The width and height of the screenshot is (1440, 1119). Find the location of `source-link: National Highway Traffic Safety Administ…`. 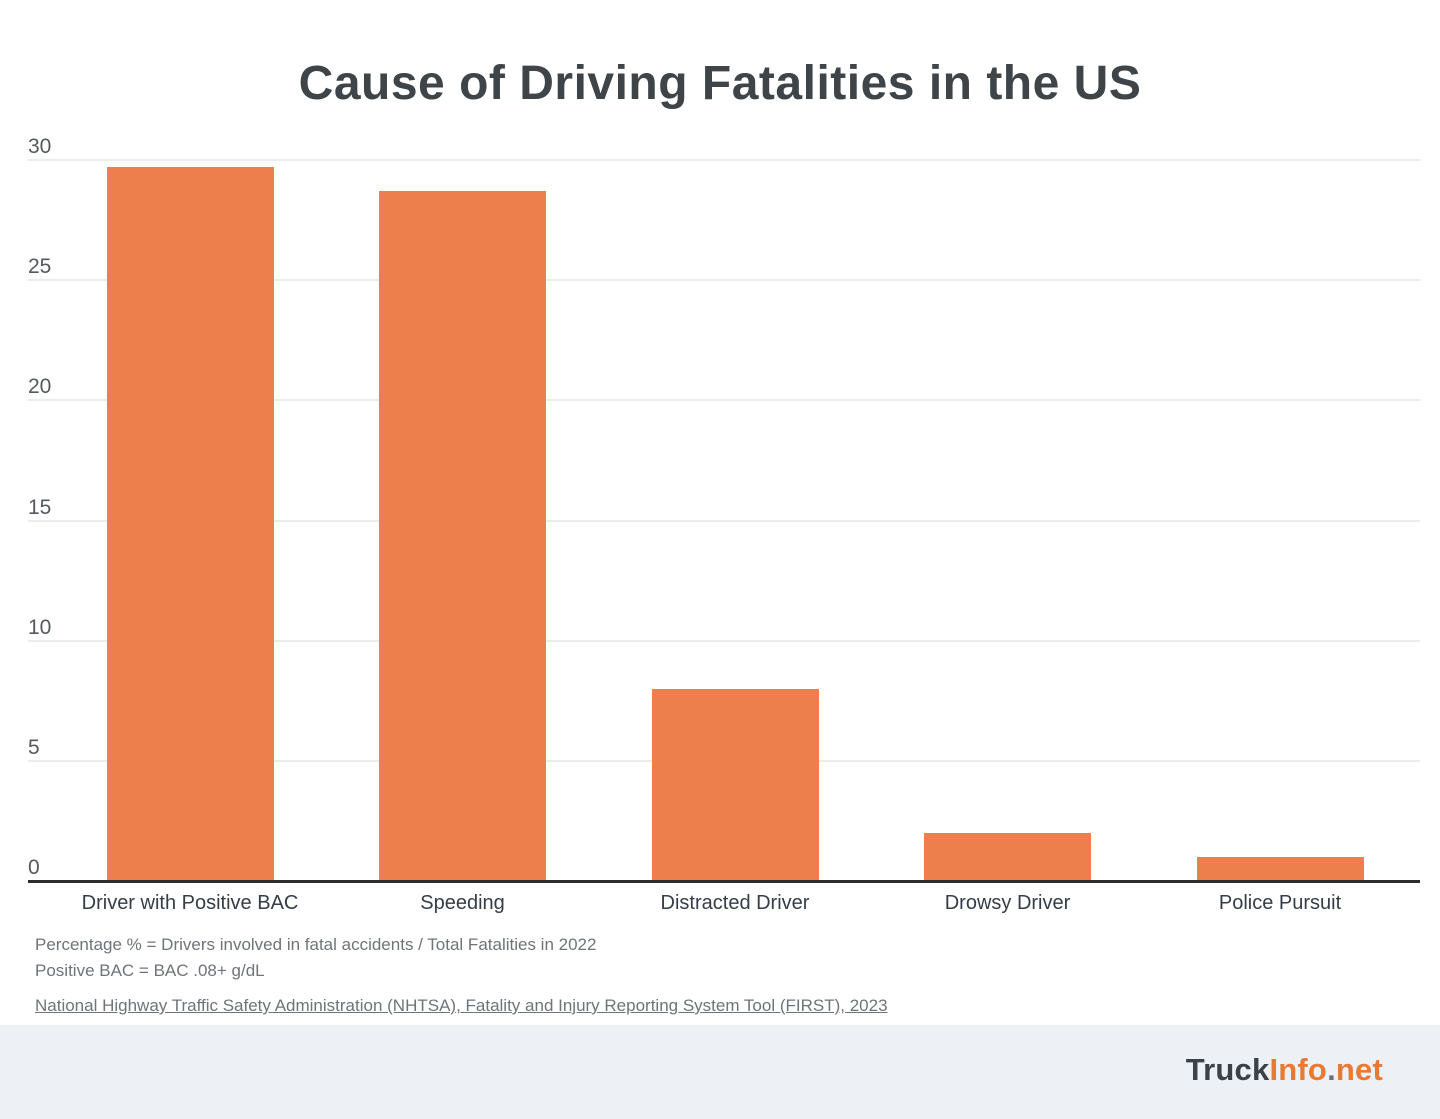

source-link: National Highway Traffic Safety Administ… is located at coordinates (461, 1005).